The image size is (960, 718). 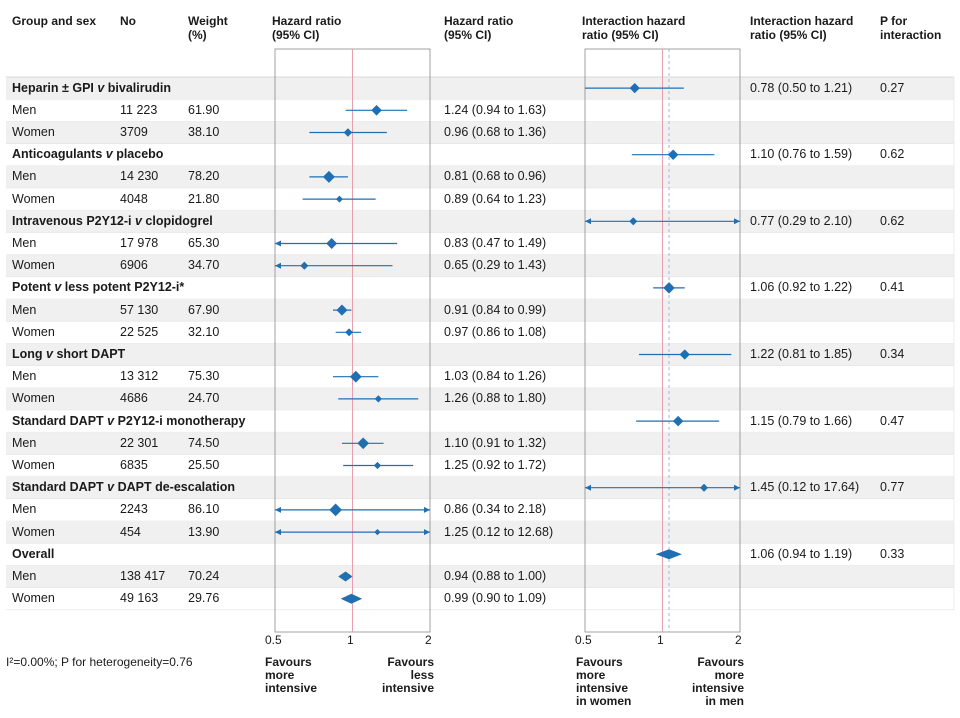 What do you see at coordinates (123, 487) in the screenshot?
I see `group-name: Standard DAPT v DAPT de-escalation` at bounding box center [123, 487].